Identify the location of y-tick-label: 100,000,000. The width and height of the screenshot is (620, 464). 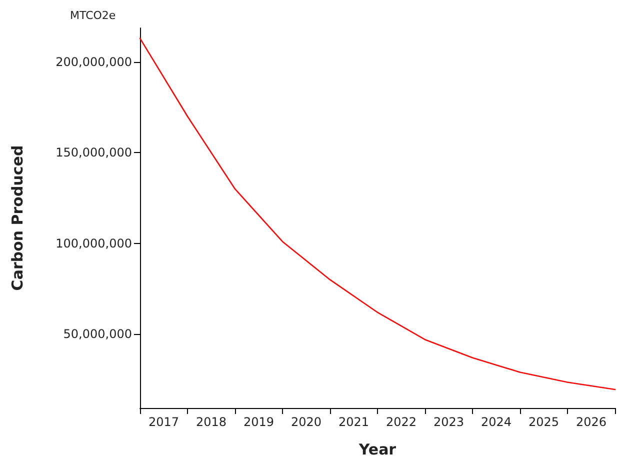
(94, 243).